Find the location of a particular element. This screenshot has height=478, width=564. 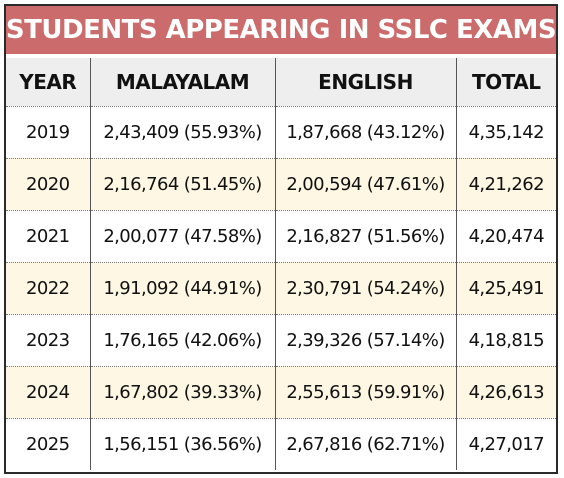

cell-year: 2023 is located at coordinates (48, 339).